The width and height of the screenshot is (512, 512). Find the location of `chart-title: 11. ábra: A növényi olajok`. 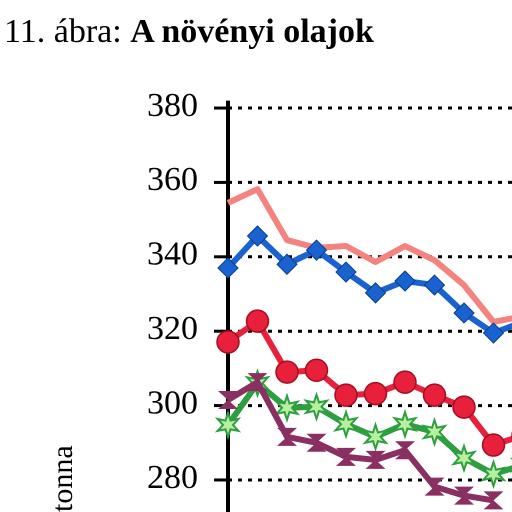

chart-title: 11. ábra: A növényi olajok is located at coordinates (189, 31).